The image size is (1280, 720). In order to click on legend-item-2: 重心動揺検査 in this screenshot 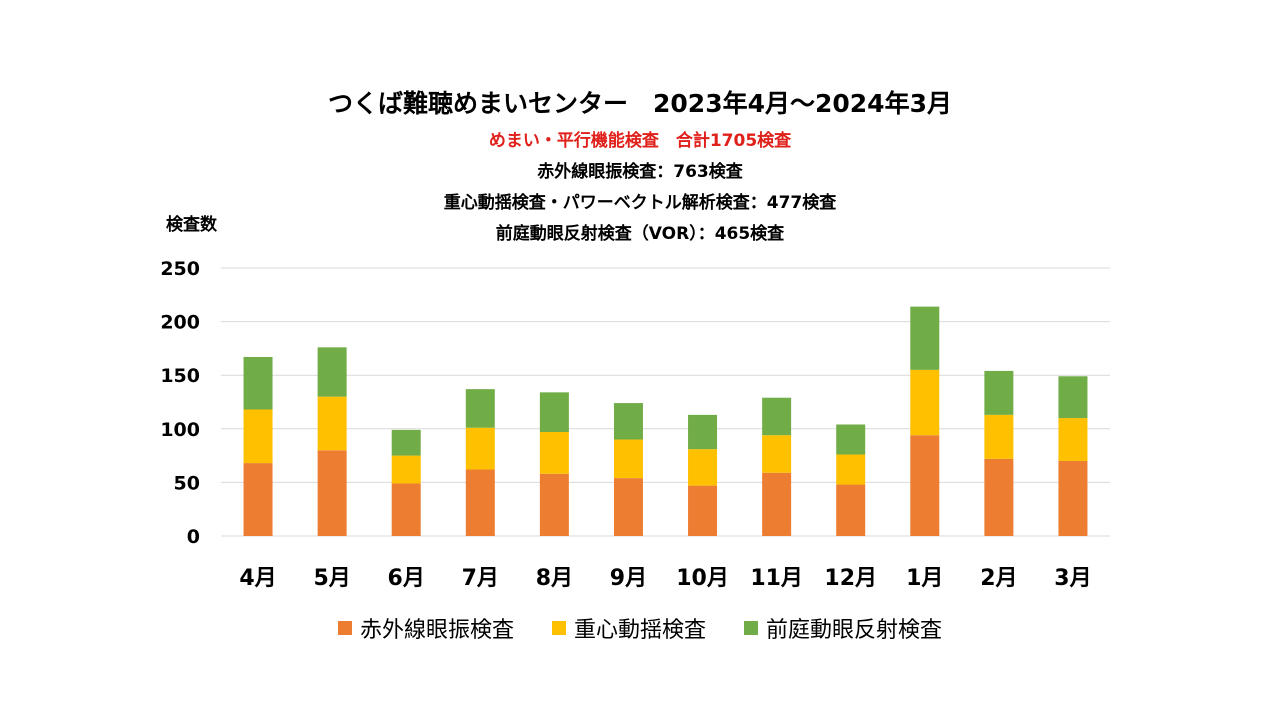, I will do `click(628, 628)`.